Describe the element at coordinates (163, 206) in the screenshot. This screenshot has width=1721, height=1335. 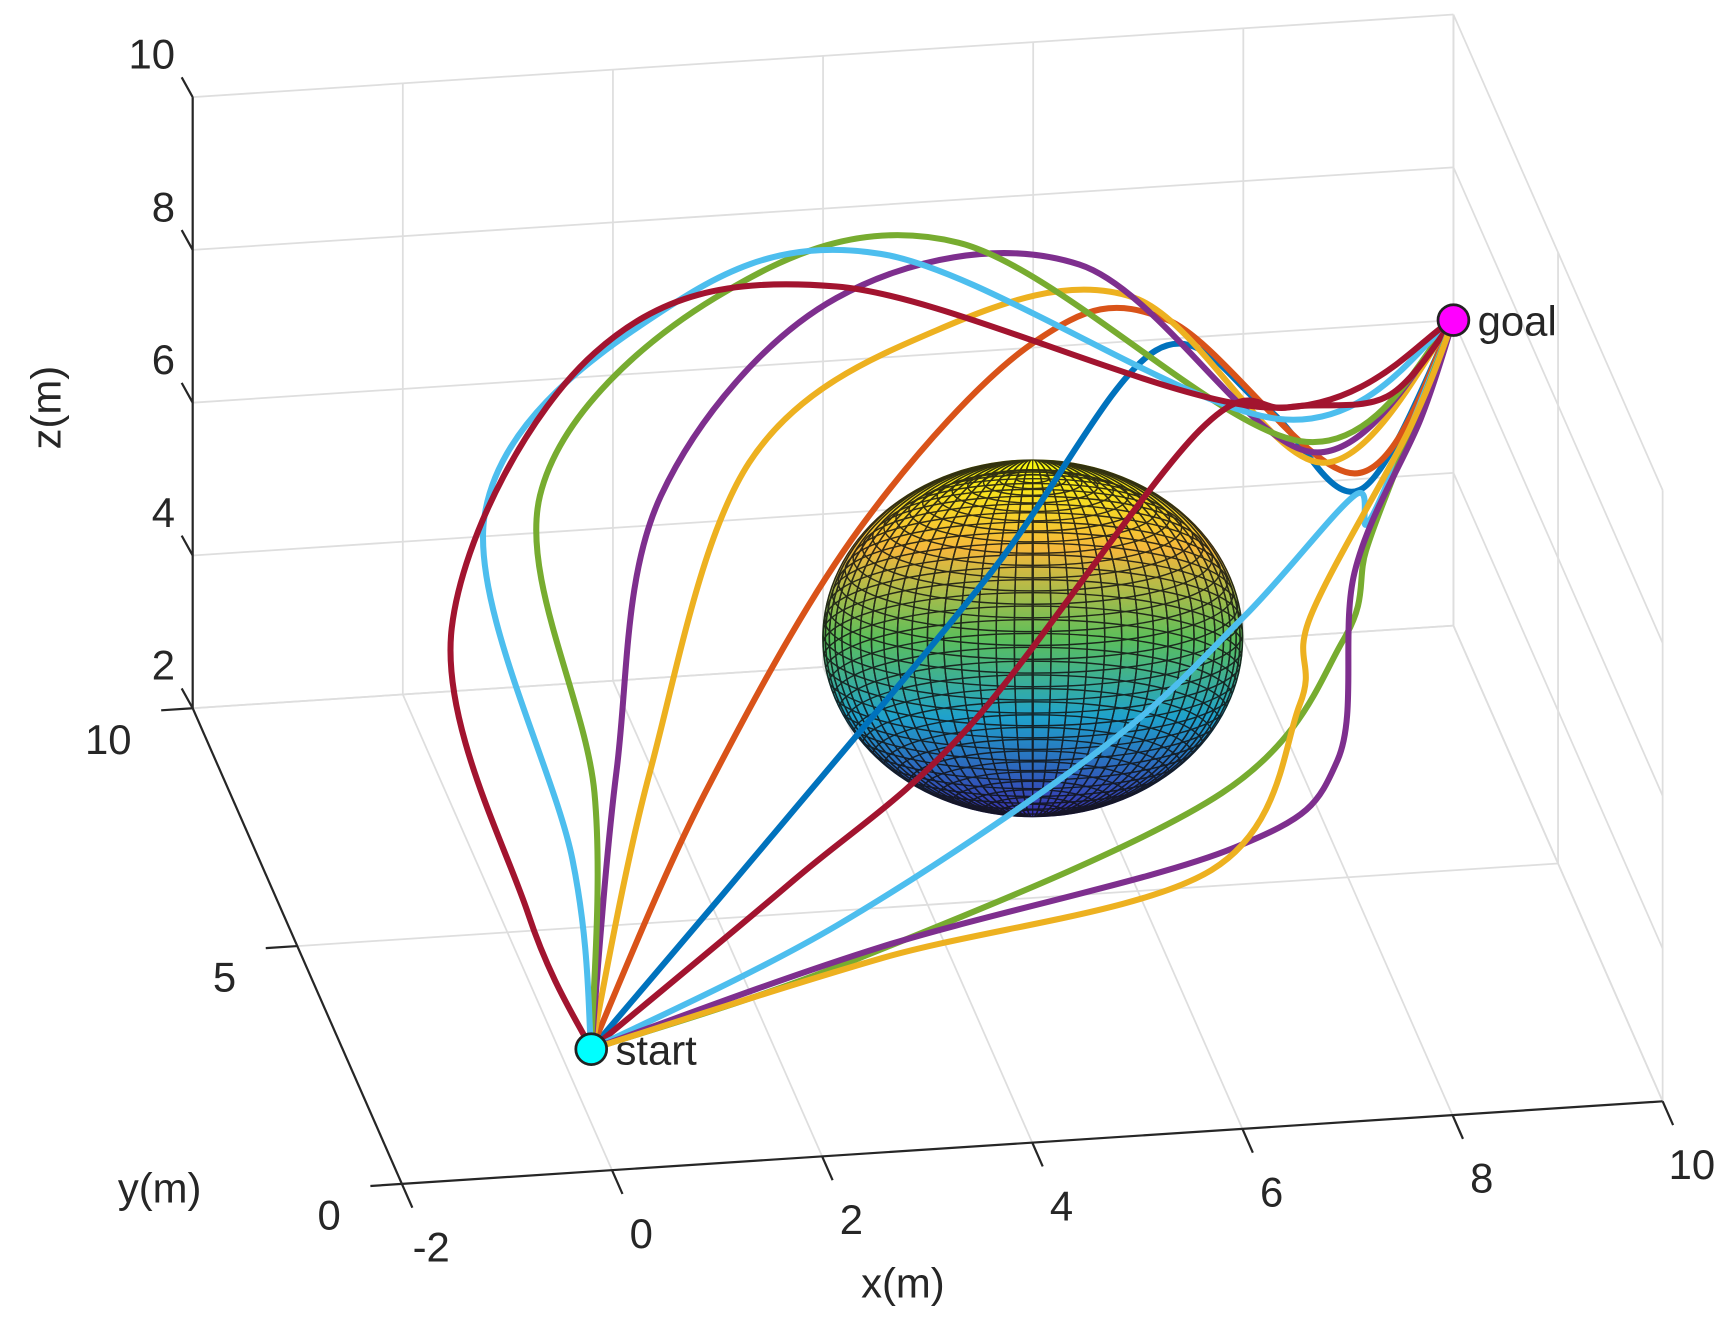
I see `z-tick-label: 8` at that location.